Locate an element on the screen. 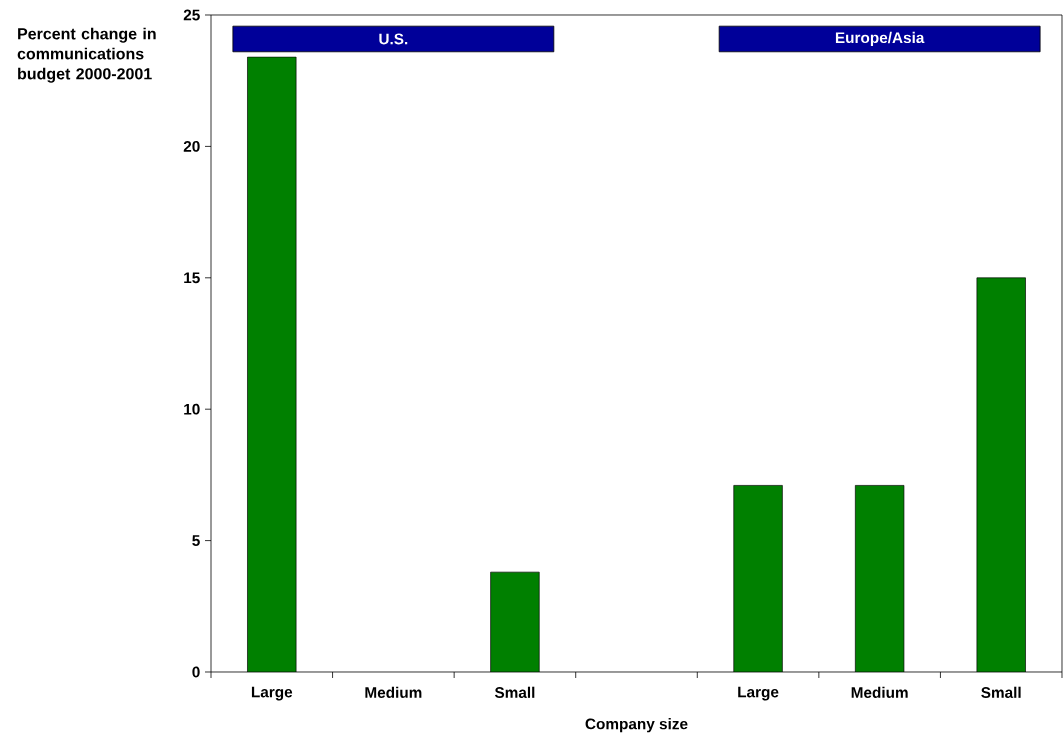 This screenshot has width=1063, height=736. y-tick-label: 0 is located at coordinates (196, 672).